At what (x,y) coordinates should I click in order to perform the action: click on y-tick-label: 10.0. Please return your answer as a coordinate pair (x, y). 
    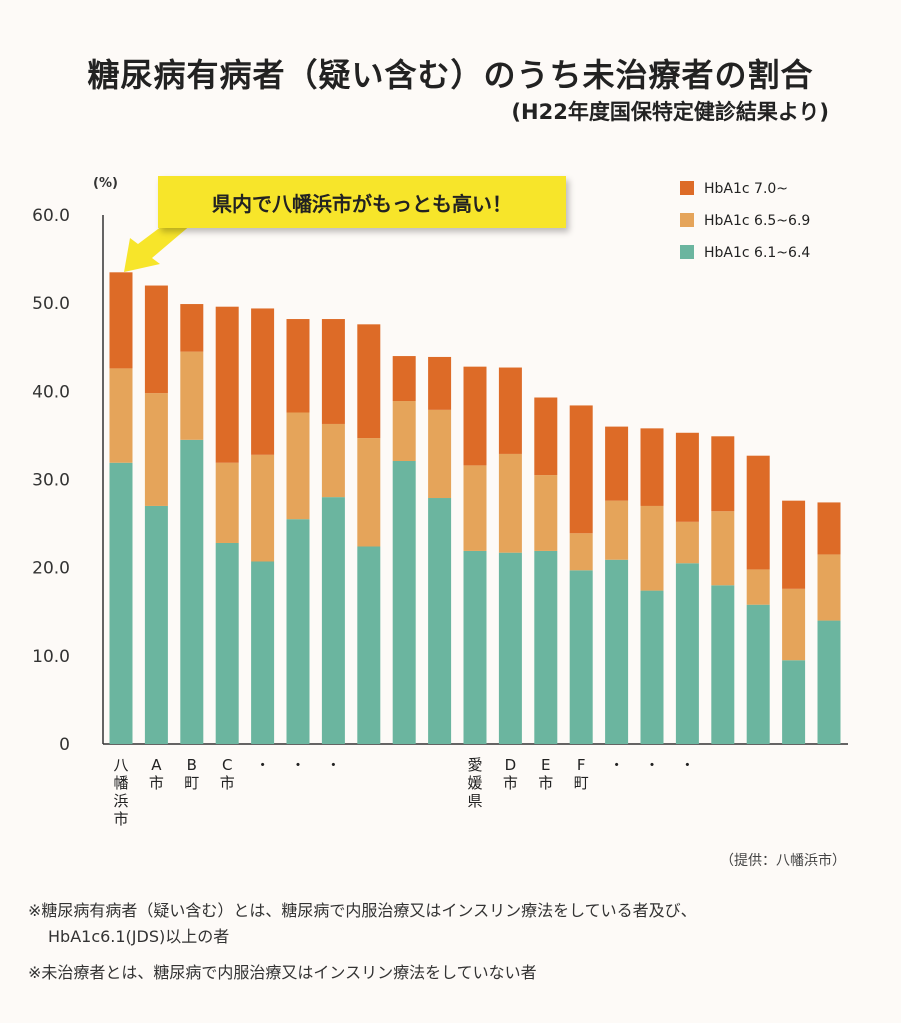
    Looking at the image, I should click on (51, 657).